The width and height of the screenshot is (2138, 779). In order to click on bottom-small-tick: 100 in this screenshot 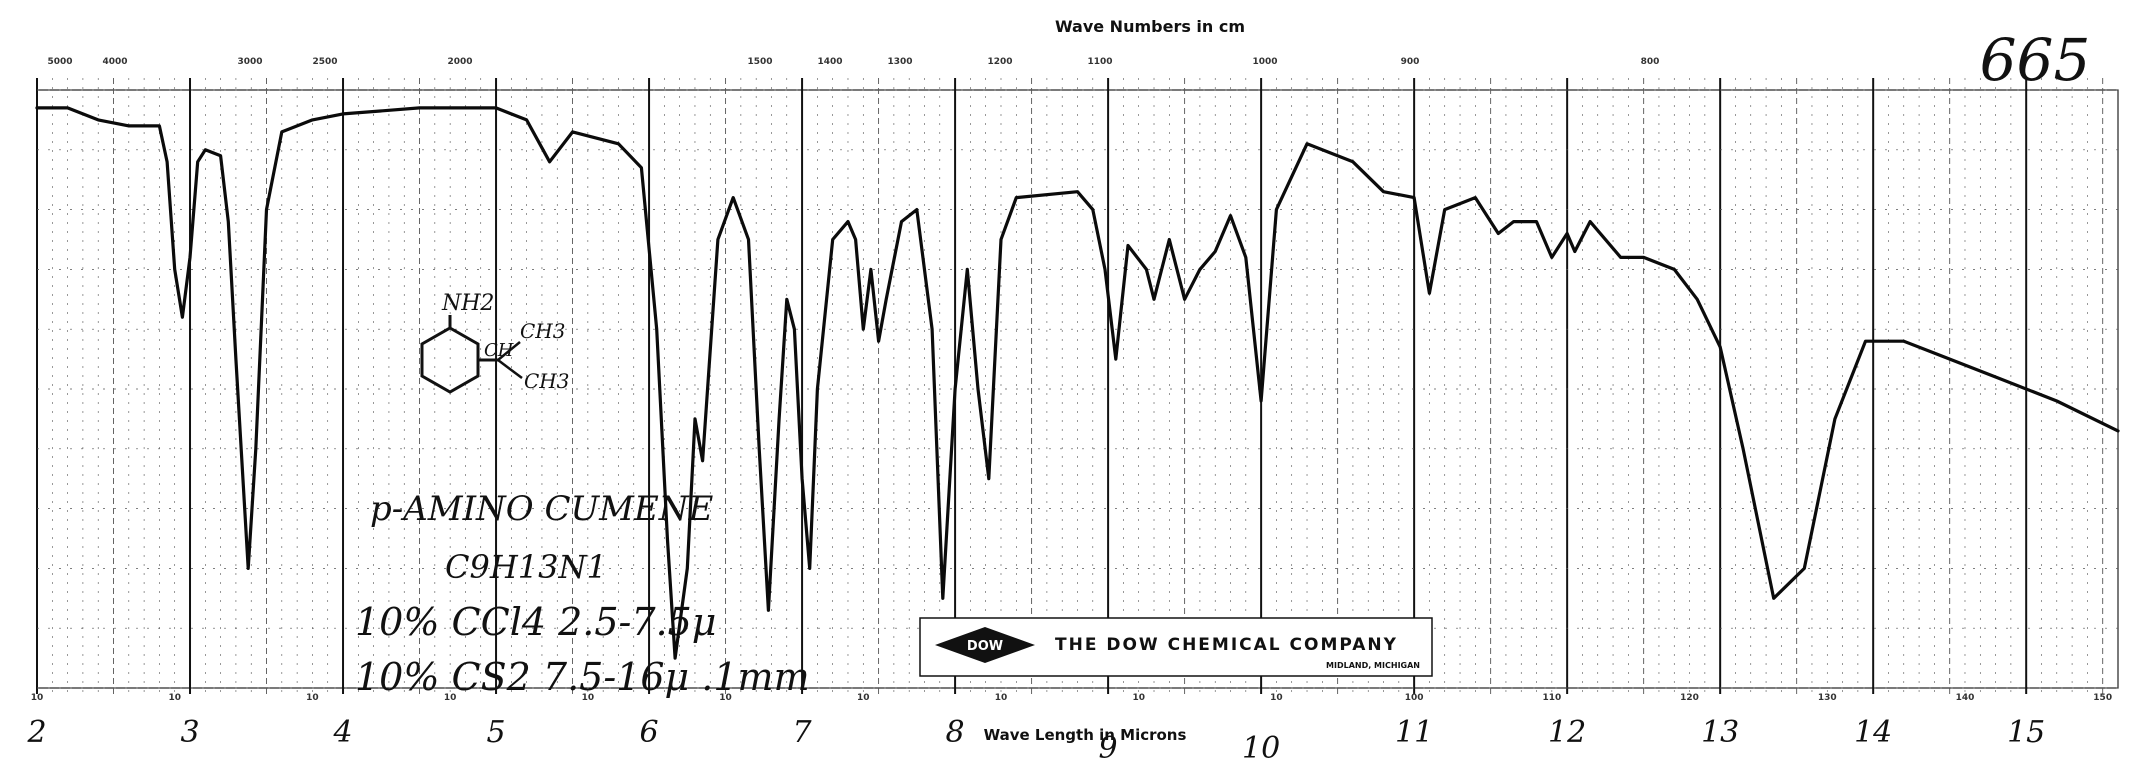, I will do `click(1414, 698)`.